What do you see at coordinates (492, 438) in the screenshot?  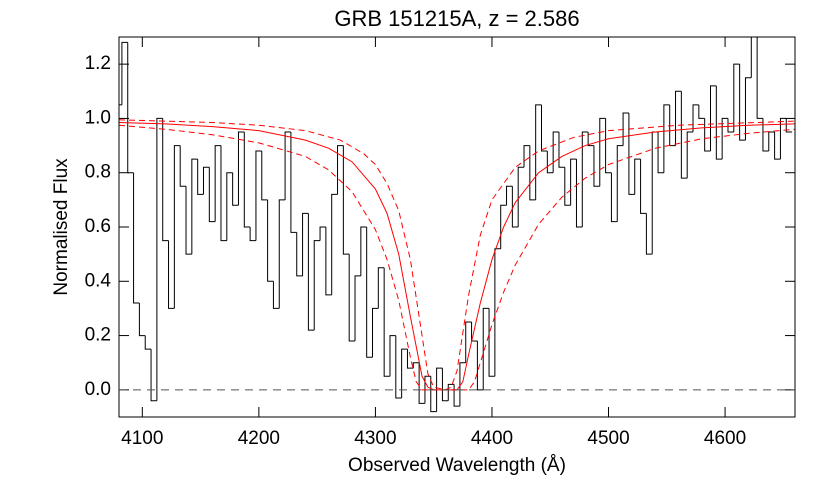 I see `x-tick-label: 4400` at bounding box center [492, 438].